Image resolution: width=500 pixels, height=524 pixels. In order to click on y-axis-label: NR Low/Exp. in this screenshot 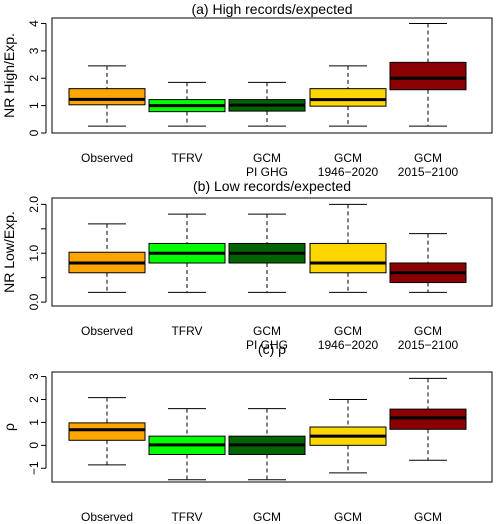, I will do `click(9, 252)`.